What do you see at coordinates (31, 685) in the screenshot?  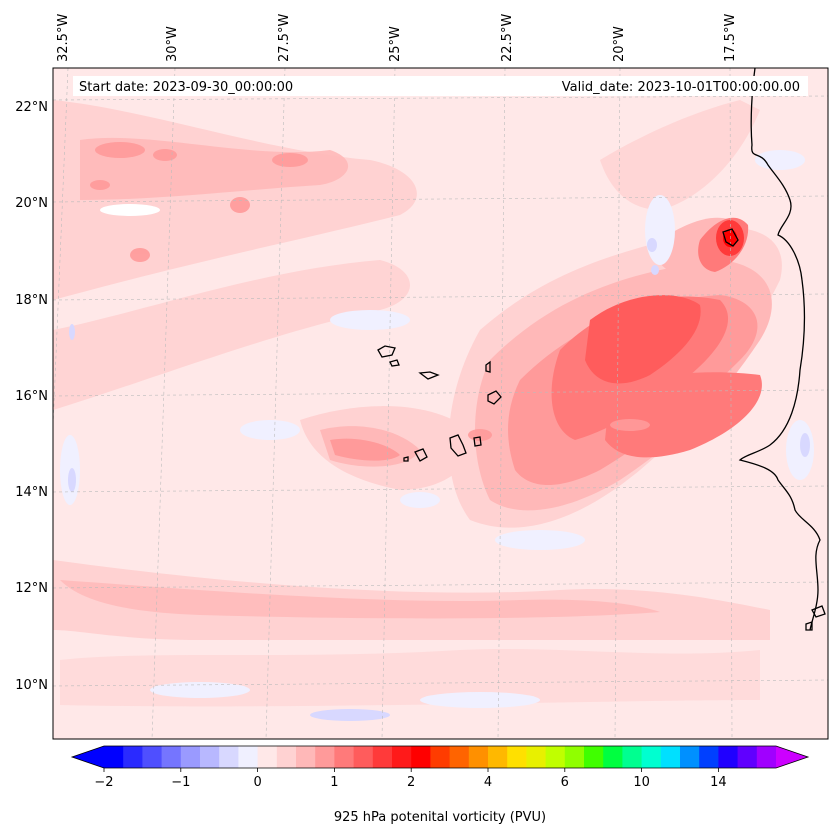 I see `lat-label: 10°N` at bounding box center [31, 685].